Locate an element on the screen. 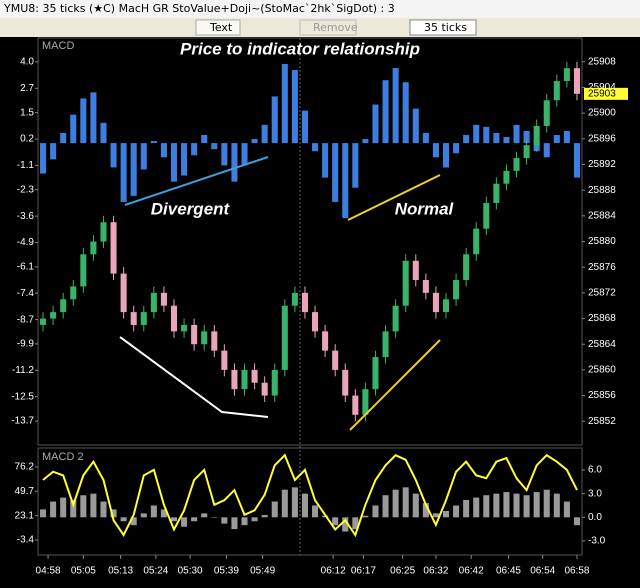  y2-tick-label: 25888 is located at coordinates (602, 190).